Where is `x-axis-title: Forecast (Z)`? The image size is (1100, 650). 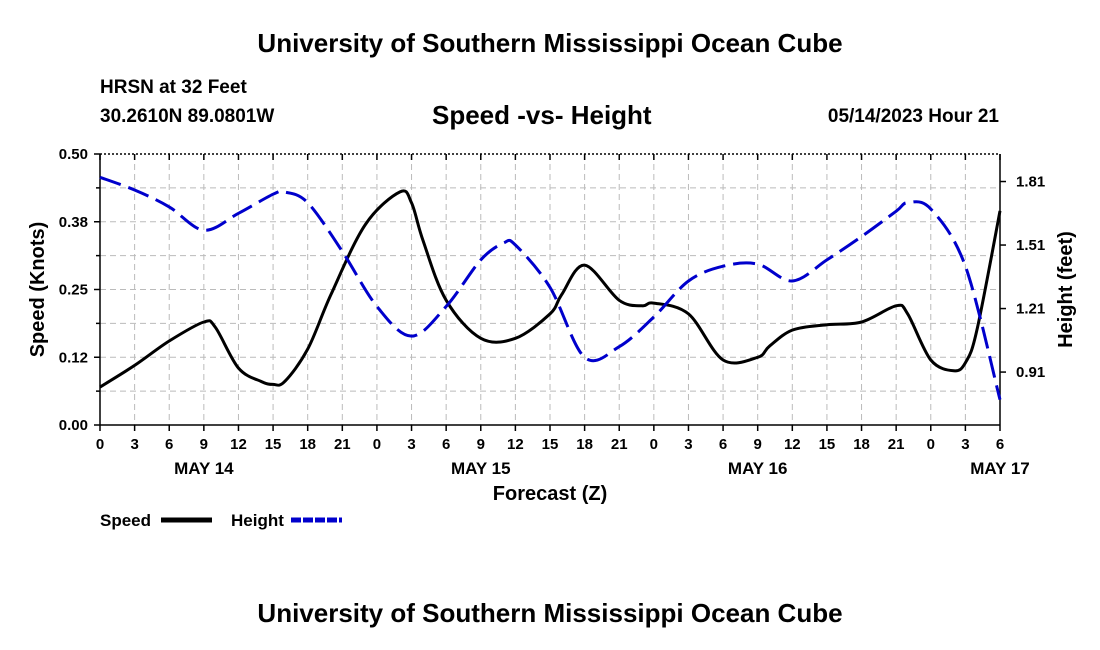
x-axis-title: Forecast (Z) is located at coordinates (550, 494).